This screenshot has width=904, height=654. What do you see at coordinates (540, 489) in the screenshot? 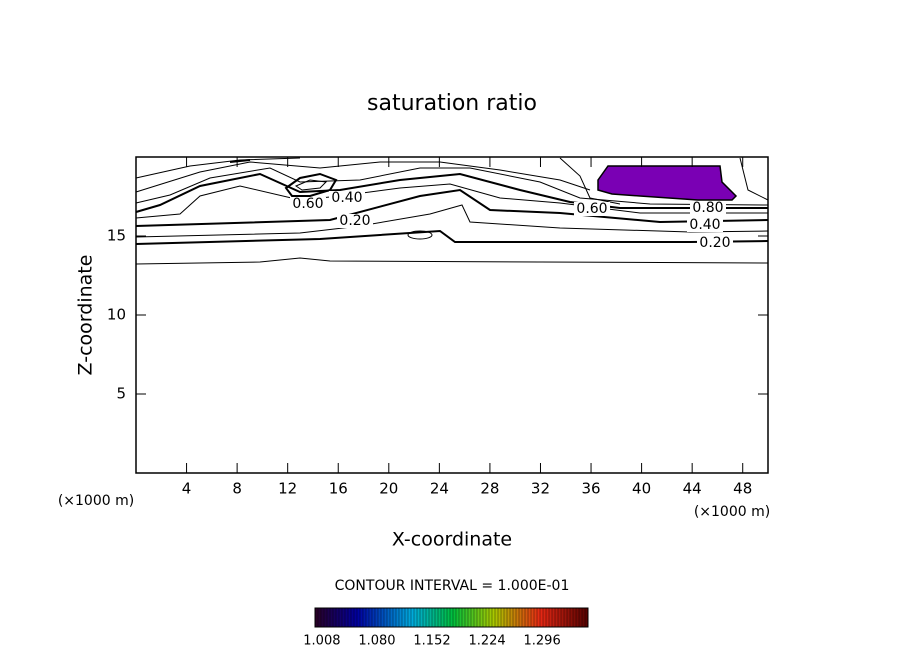
I see `x-tick-label: 32` at bounding box center [540, 489].